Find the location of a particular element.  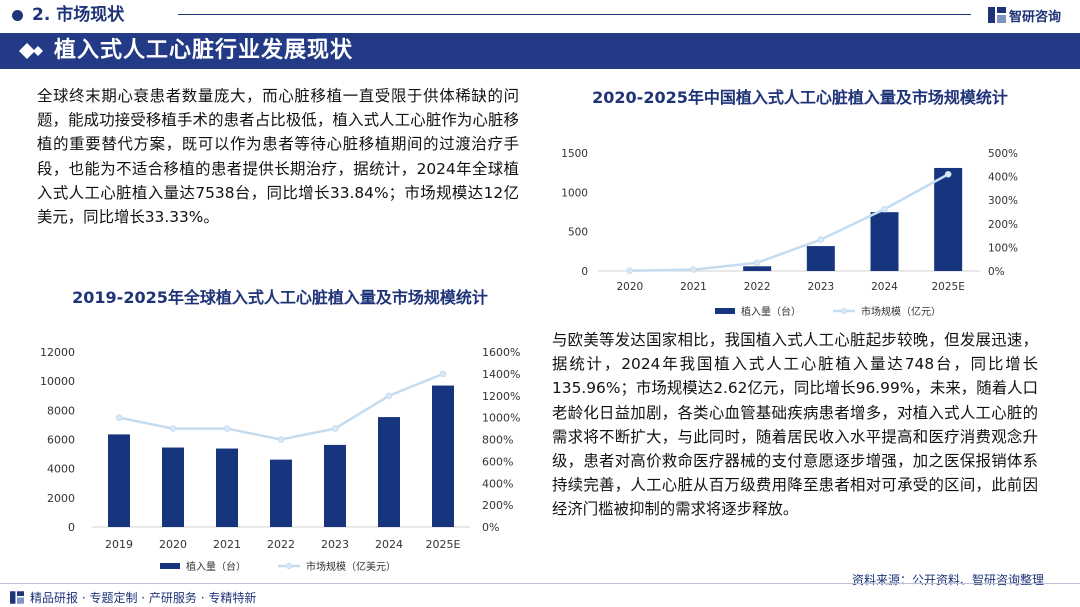

left-axis-tick-label: 1500 is located at coordinates (574, 154).